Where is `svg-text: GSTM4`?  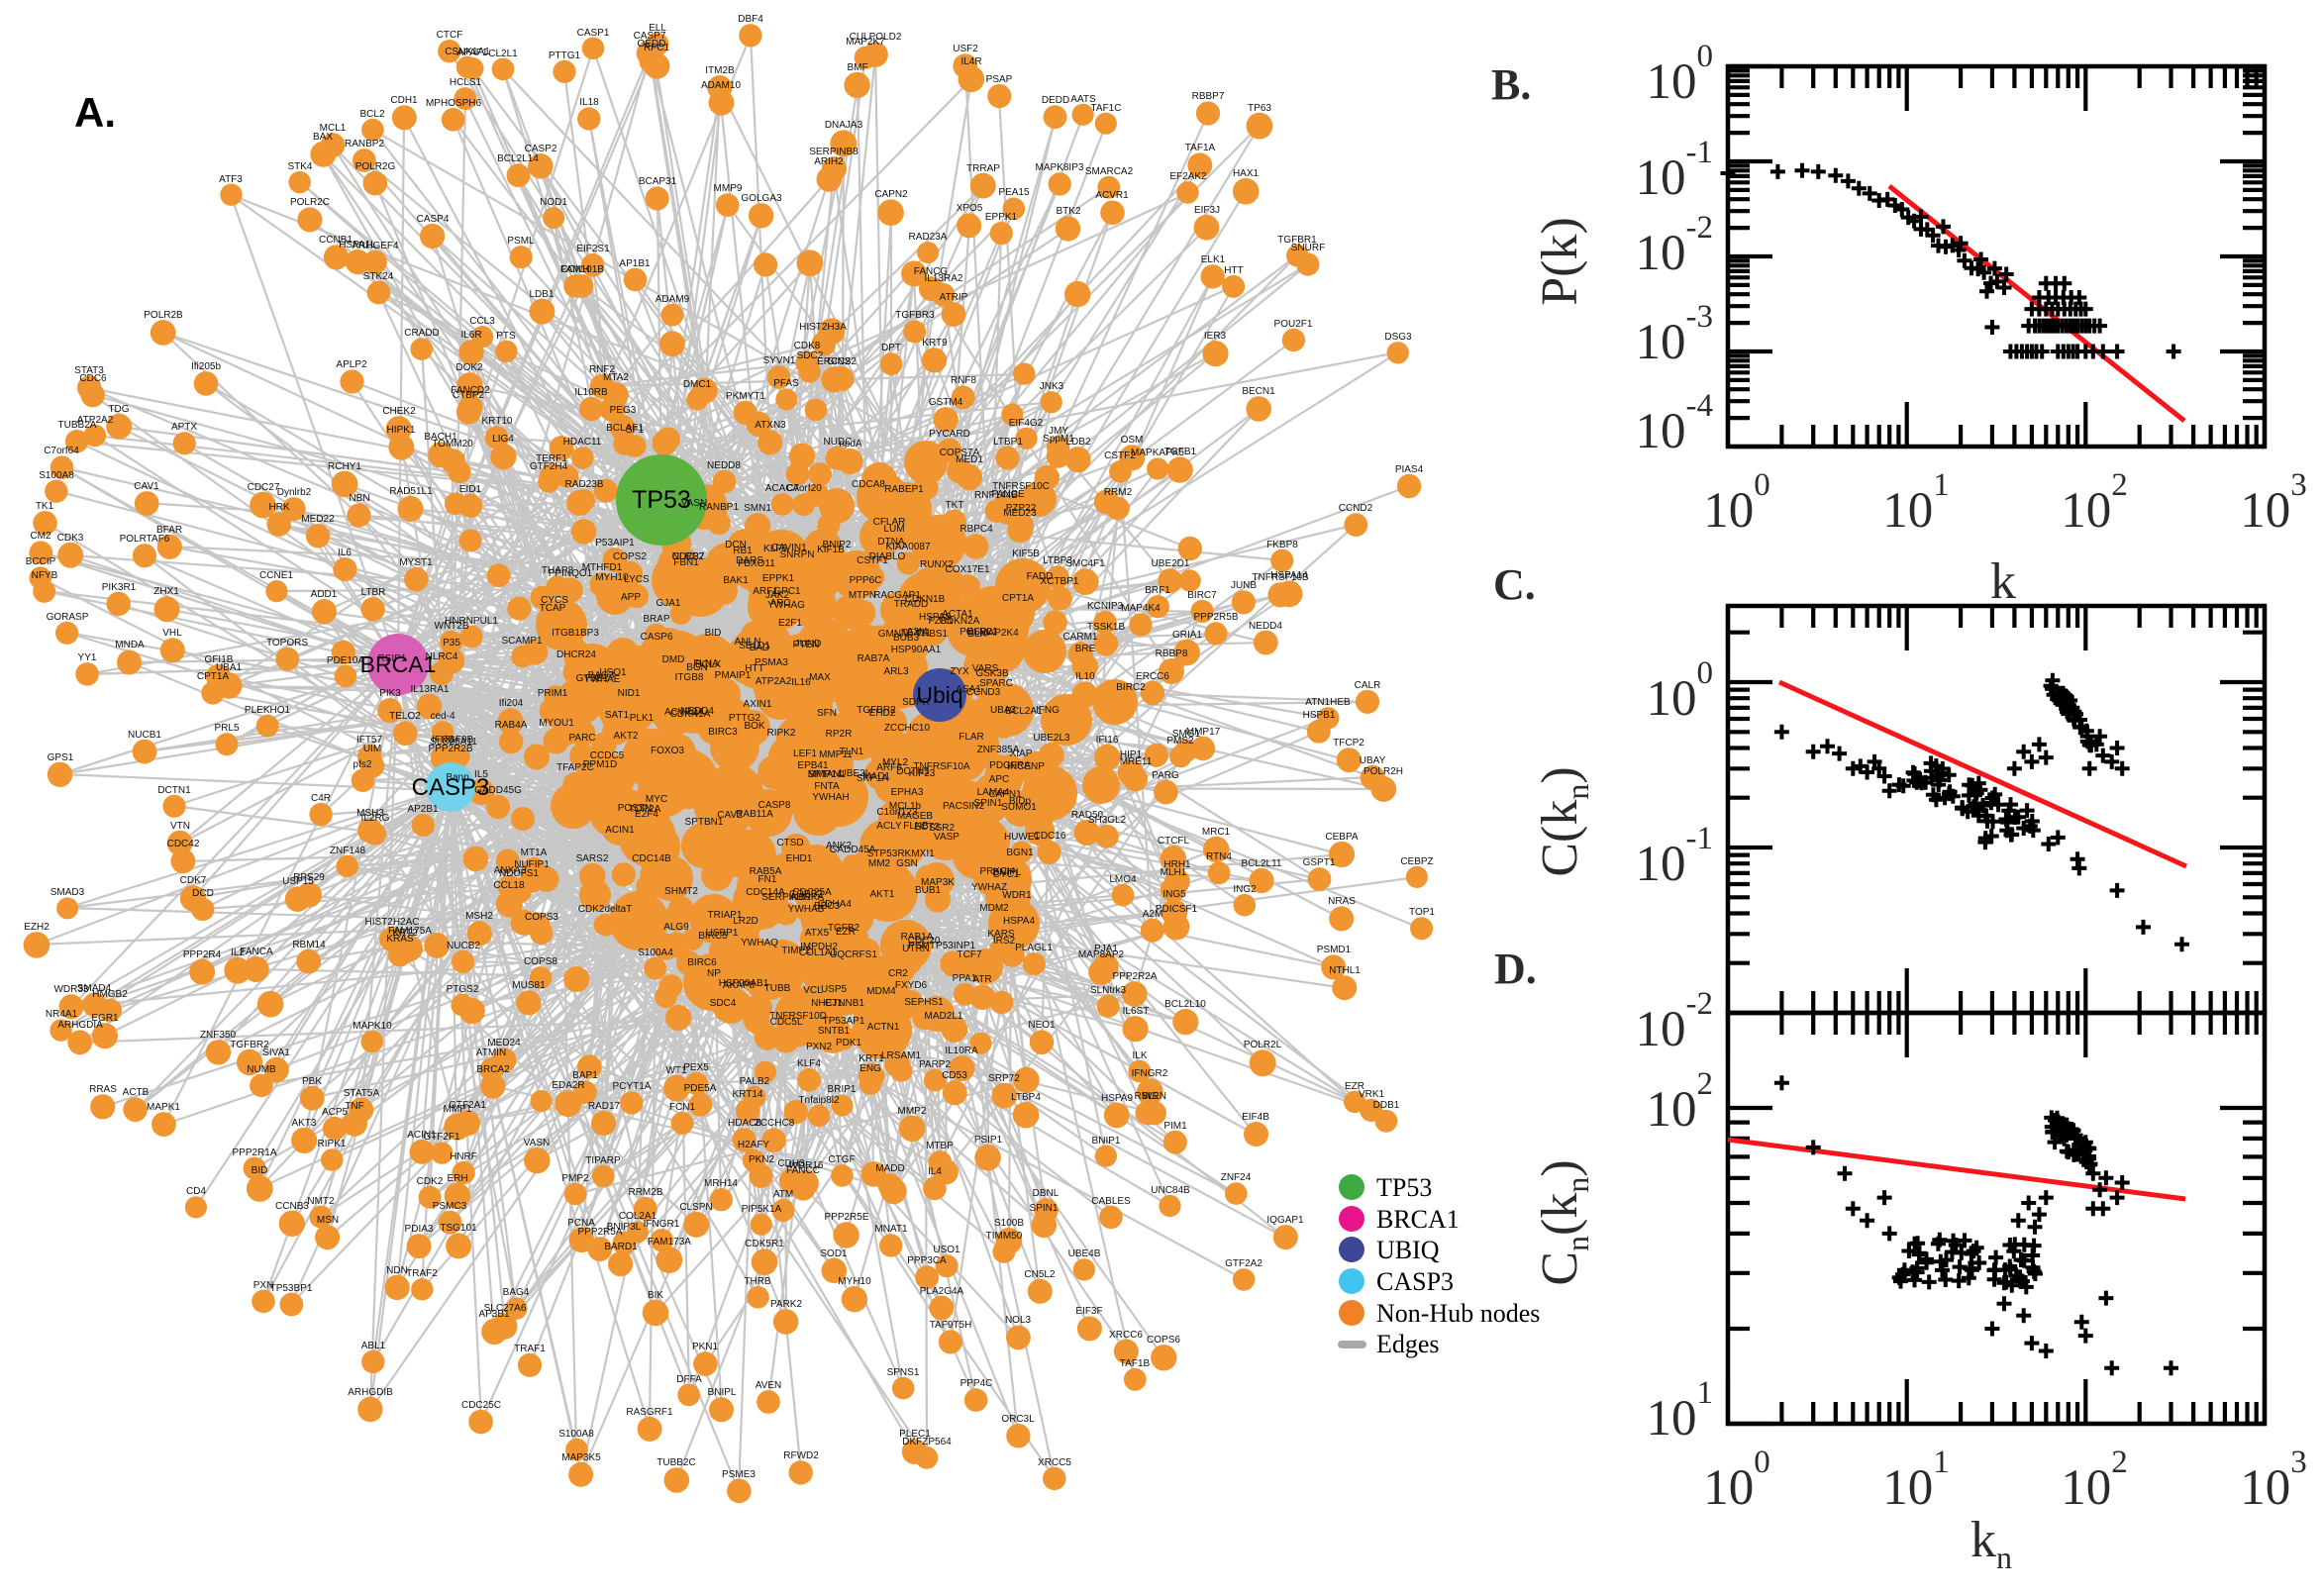
svg-text: GSTM4 is located at coordinates (946, 402).